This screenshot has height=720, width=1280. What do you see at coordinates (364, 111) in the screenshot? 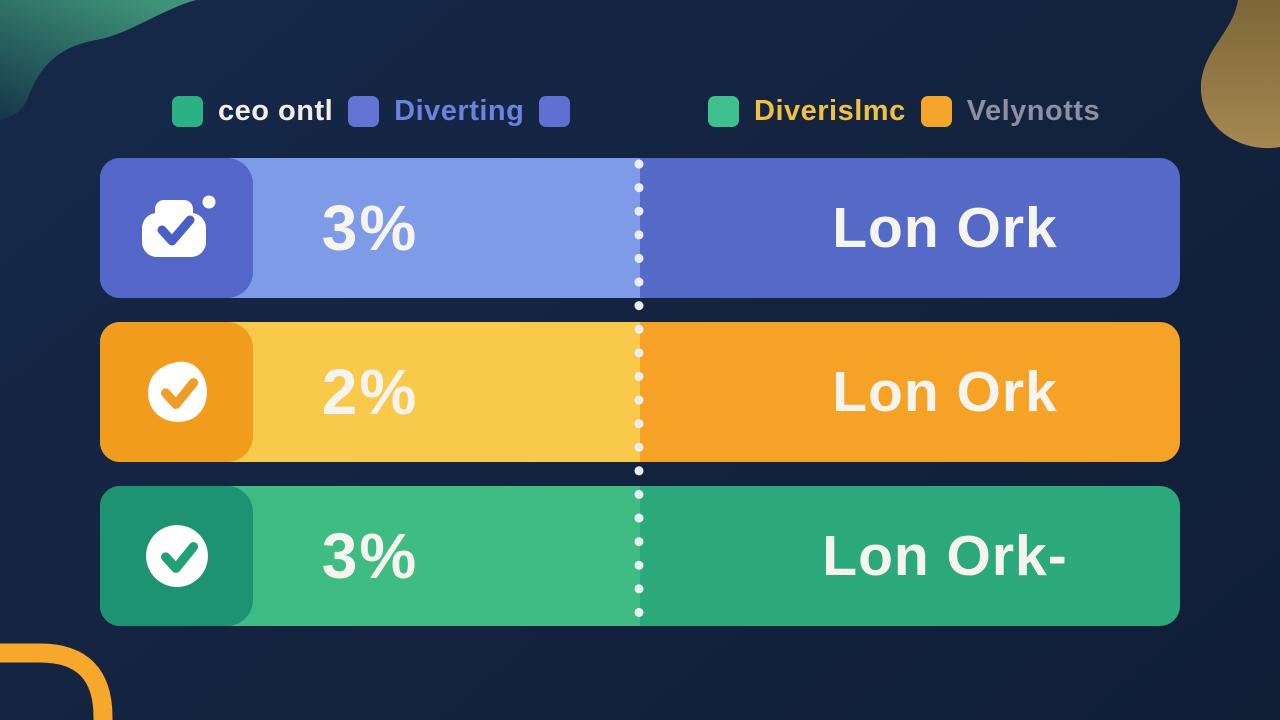
I see `legend-swatch-blue` at bounding box center [364, 111].